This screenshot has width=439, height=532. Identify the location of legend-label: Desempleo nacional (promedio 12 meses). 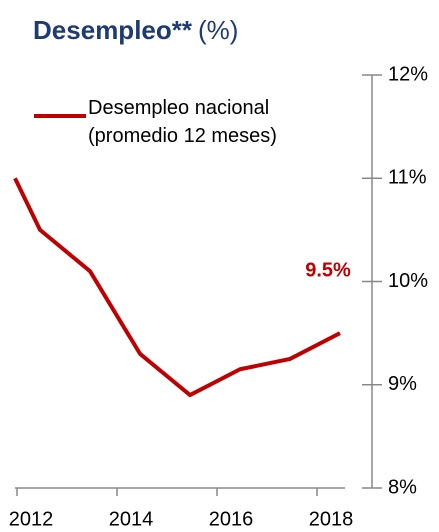
(182, 122).